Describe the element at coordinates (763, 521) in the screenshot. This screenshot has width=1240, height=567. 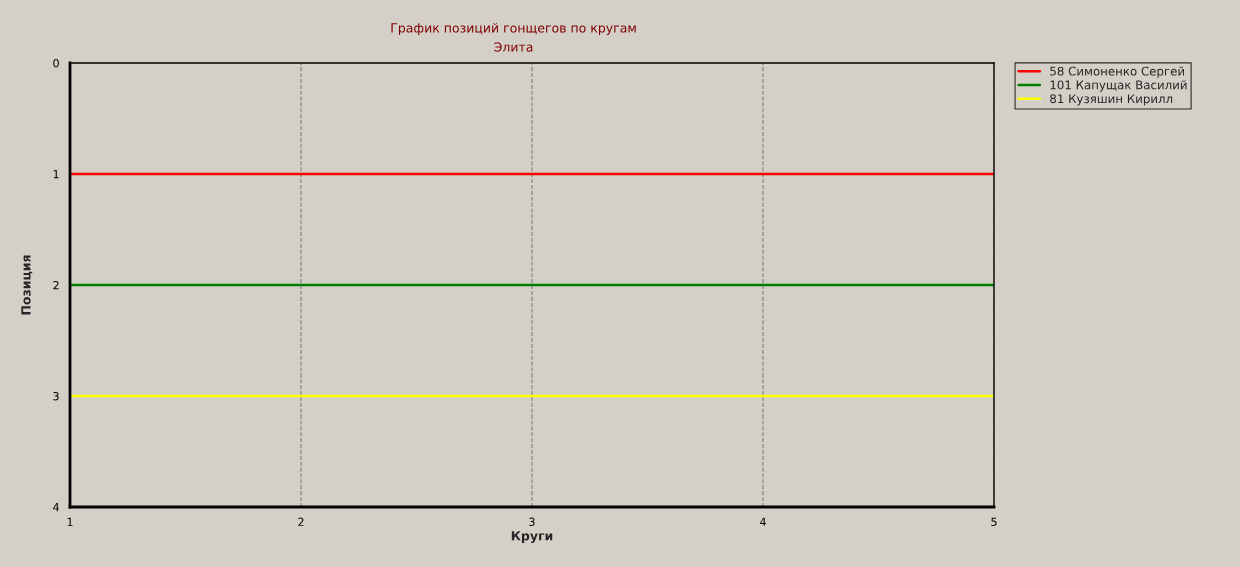
I see `x-tick-label: 4` at that location.